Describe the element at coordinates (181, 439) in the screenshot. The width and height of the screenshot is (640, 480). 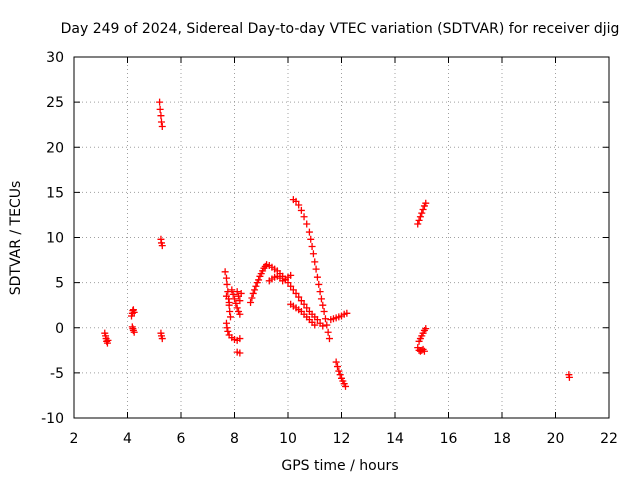
I see `x-tick-label: 6` at that location.